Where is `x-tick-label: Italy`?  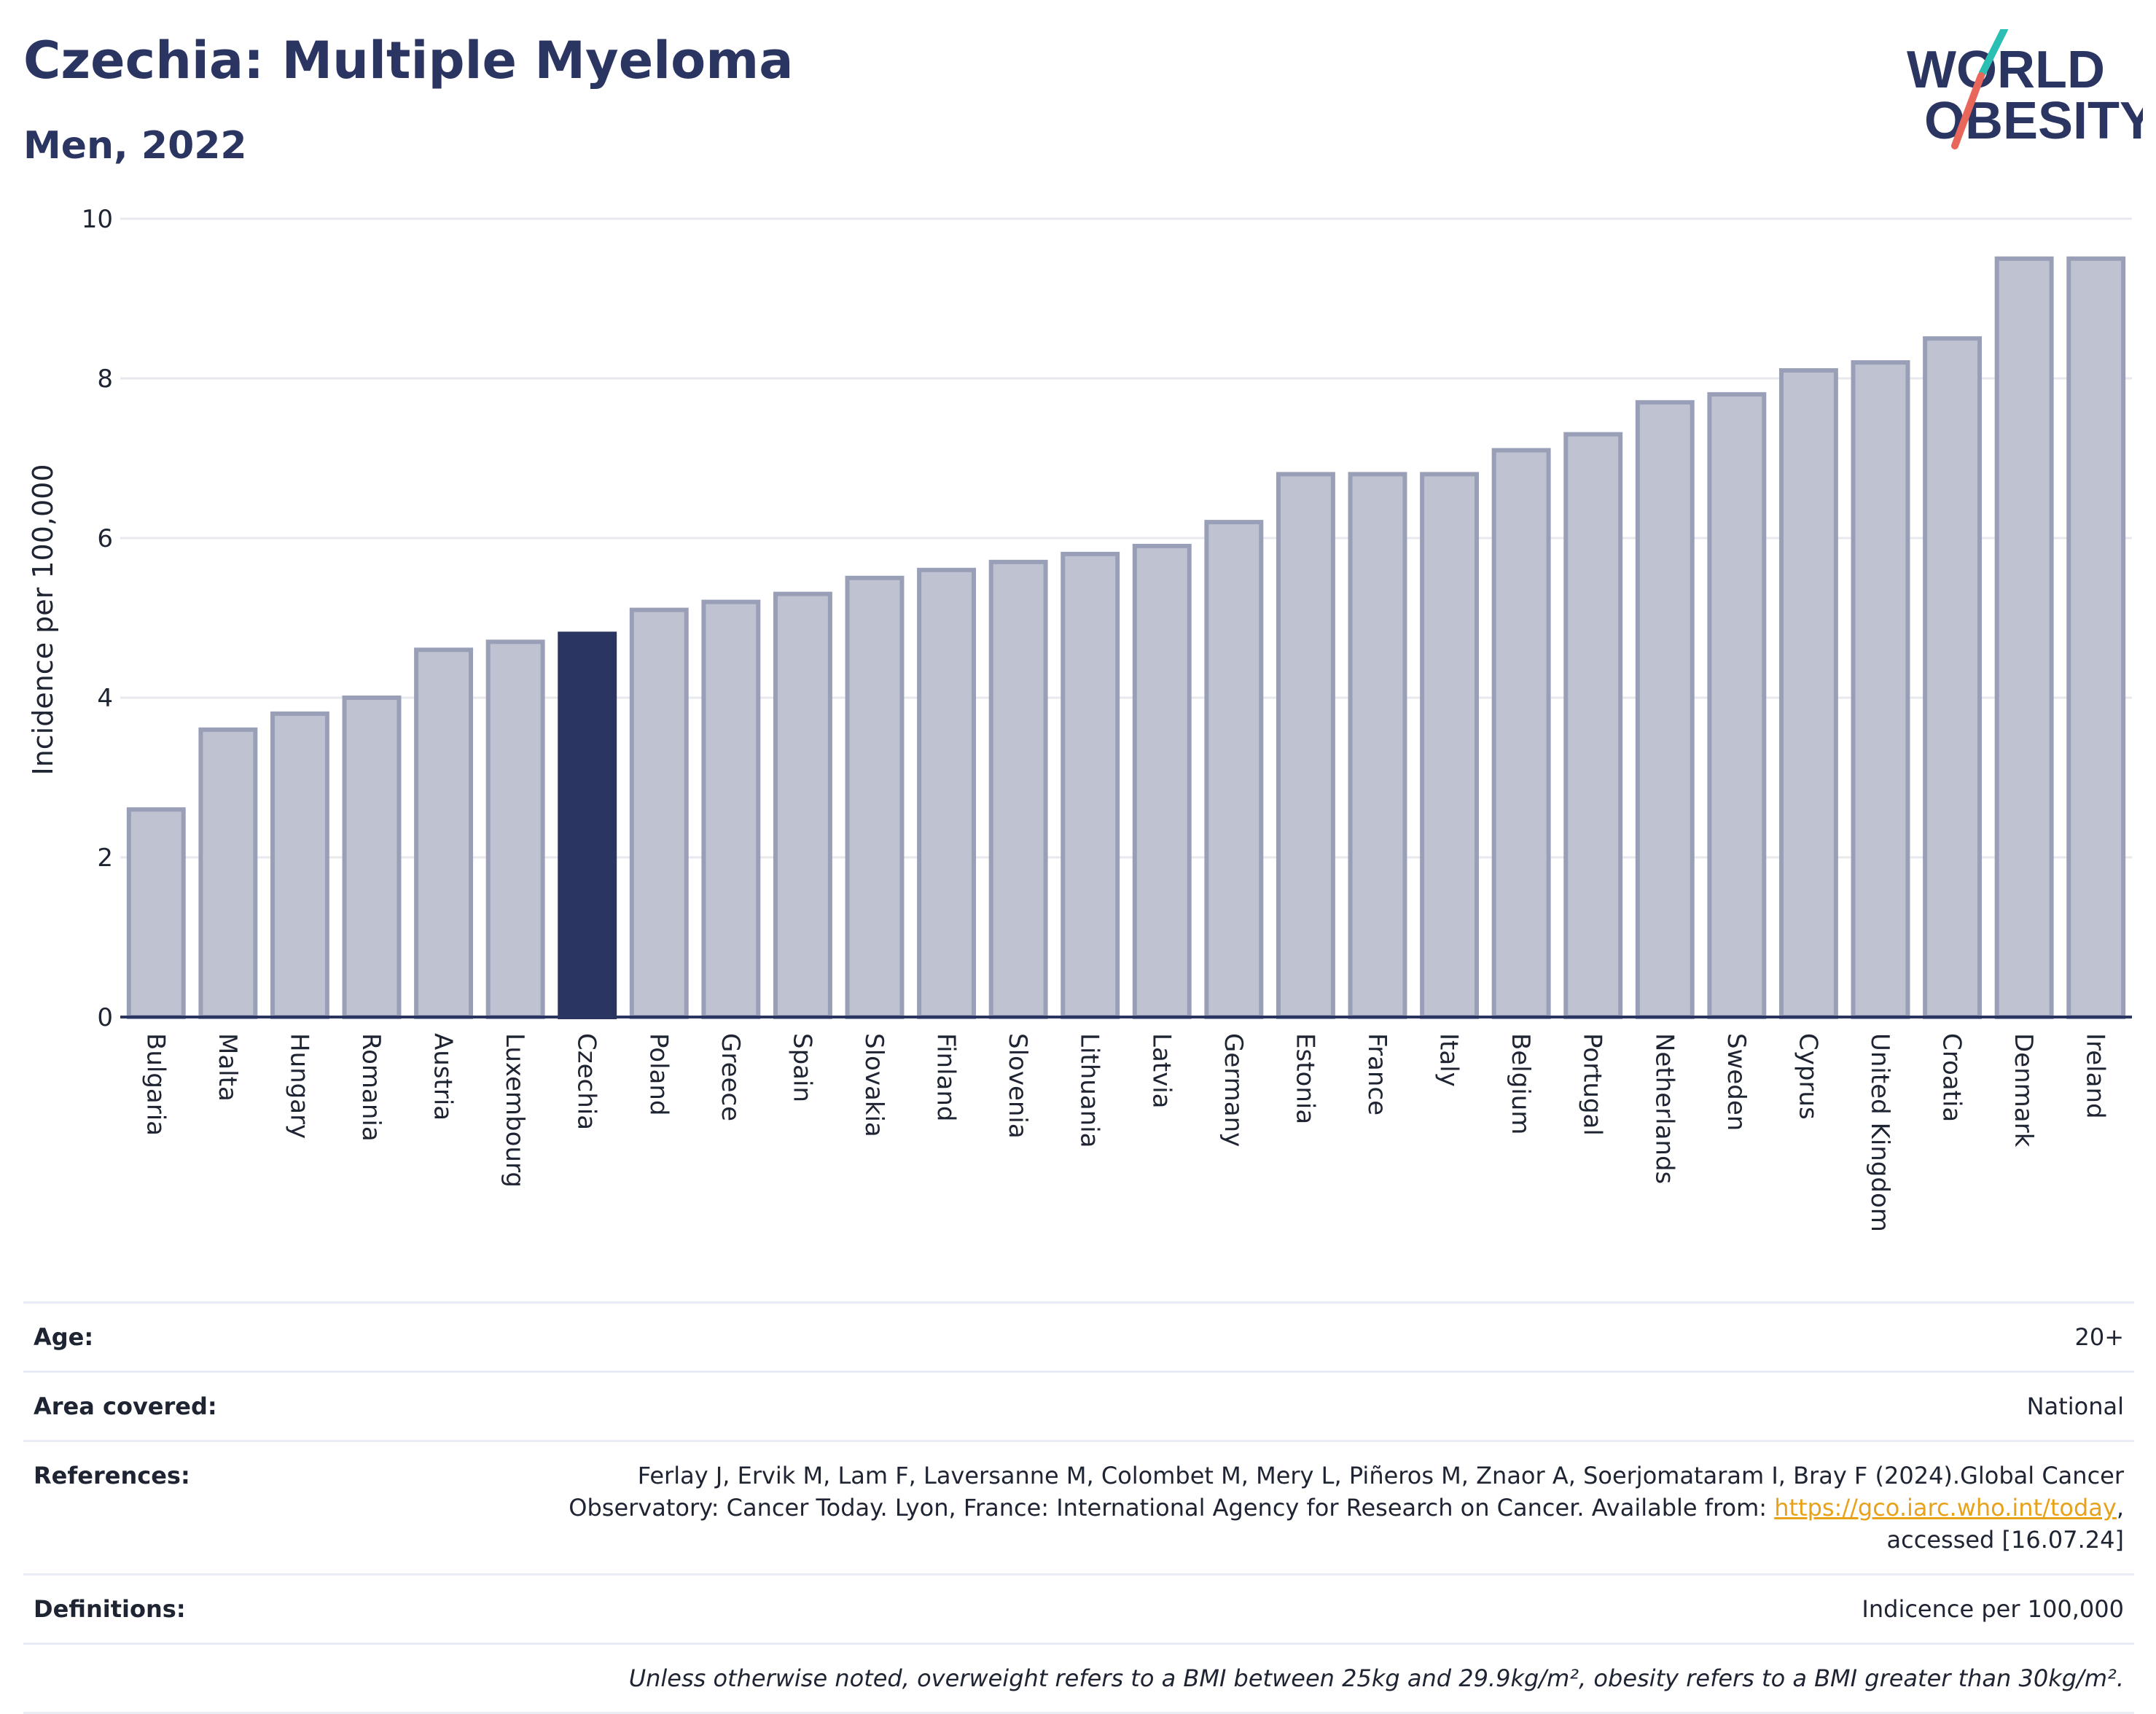
x-tick-label: Italy is located at coordinates (1449, 1060).